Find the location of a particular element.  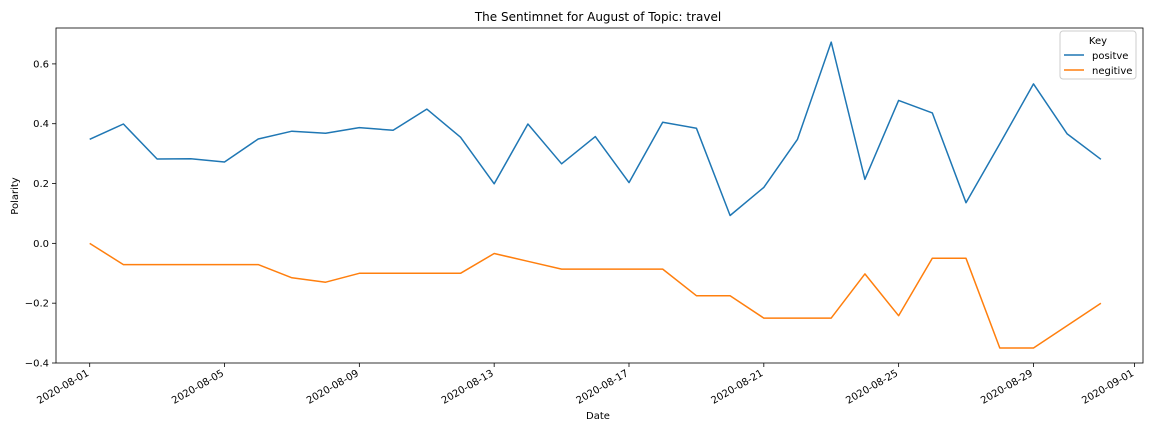

legend-box is located at coordinates (1098, 55).